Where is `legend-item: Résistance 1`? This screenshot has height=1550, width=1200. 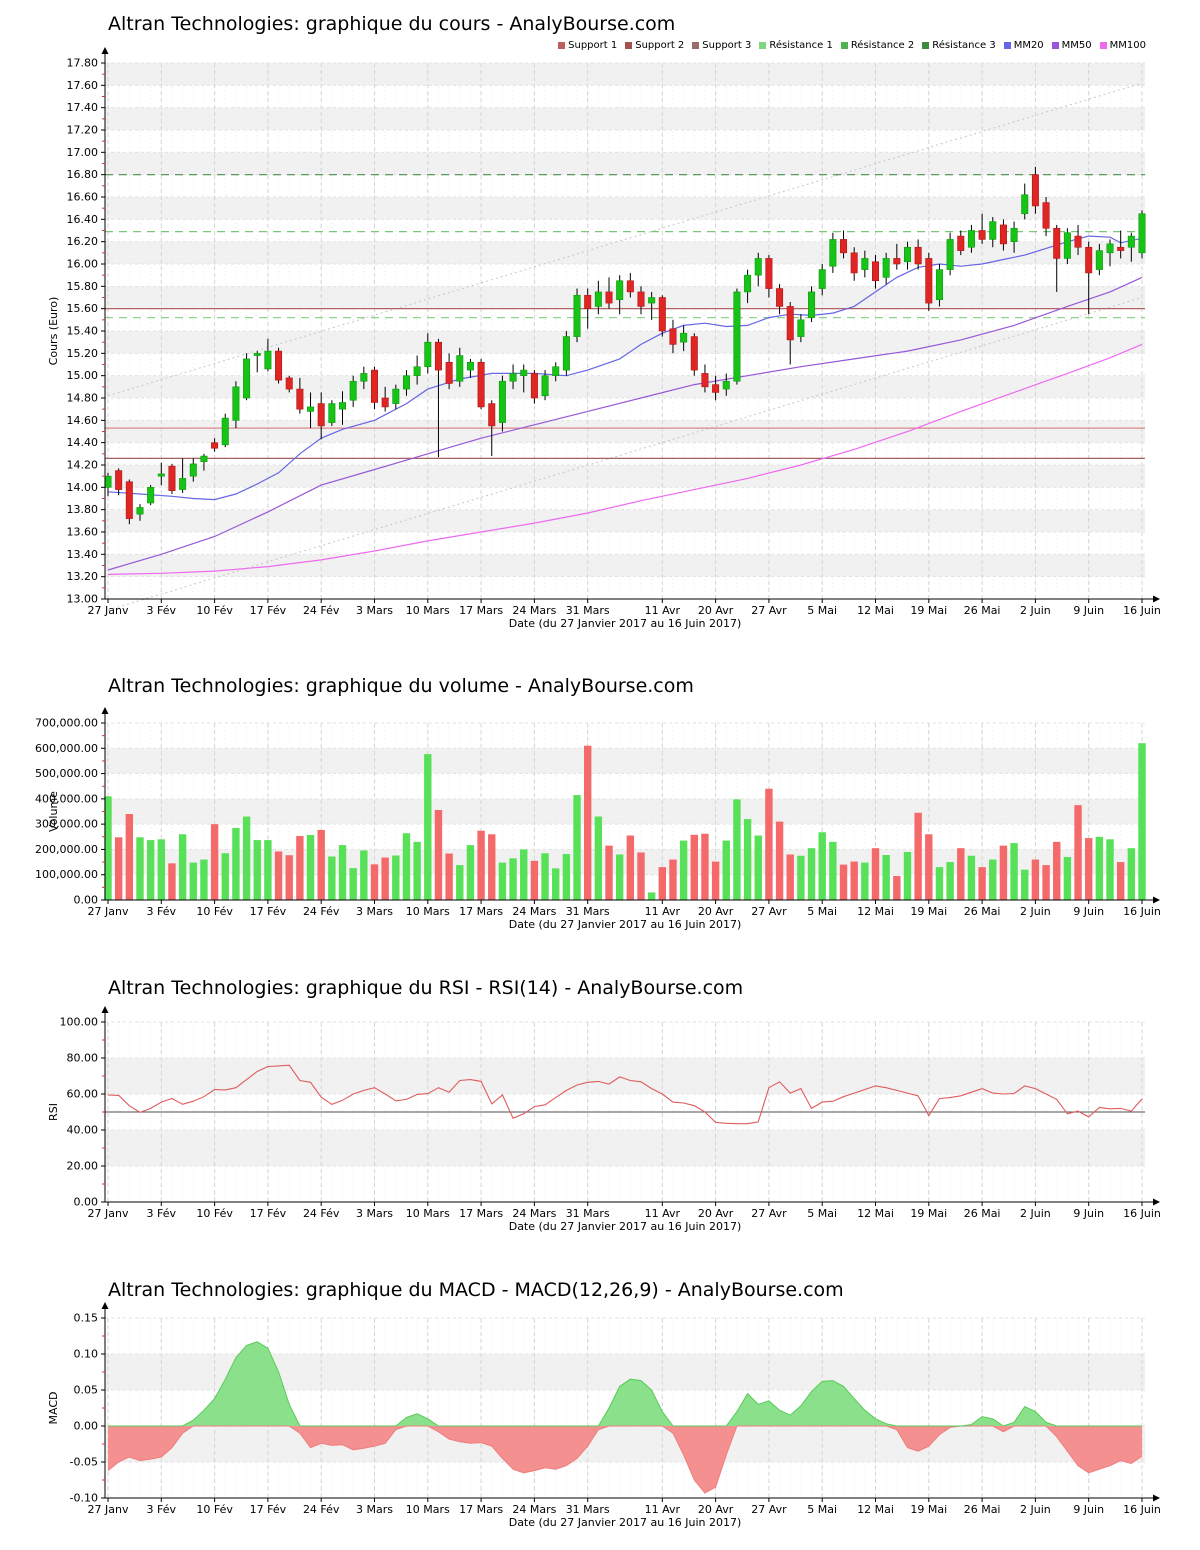
legend-item: Résistance 1 is located at coordinates (796, 45).